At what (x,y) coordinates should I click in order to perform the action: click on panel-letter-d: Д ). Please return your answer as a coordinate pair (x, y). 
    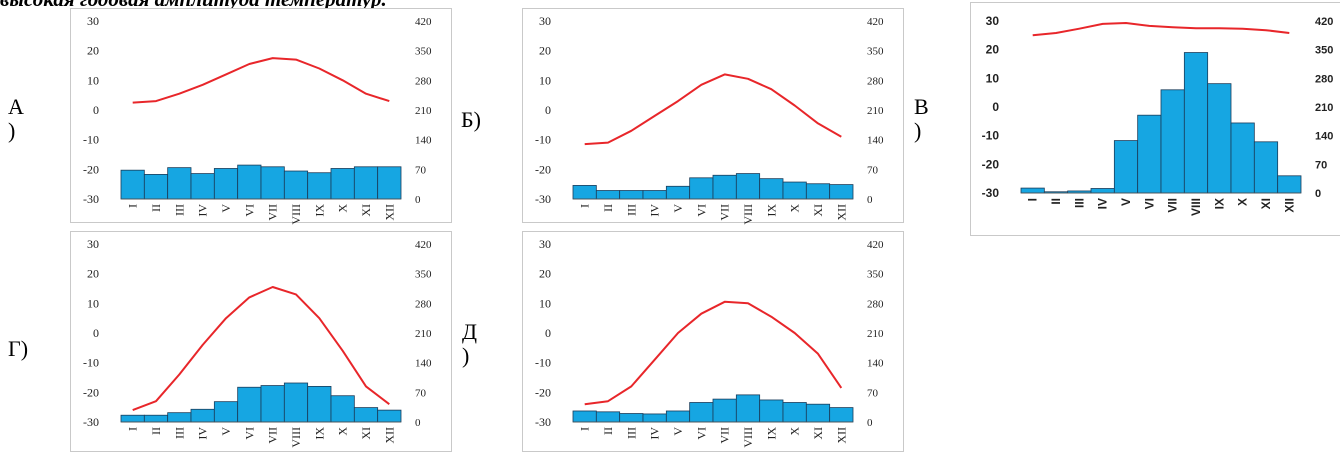
    Looking at the image, I should click on (470, 343).